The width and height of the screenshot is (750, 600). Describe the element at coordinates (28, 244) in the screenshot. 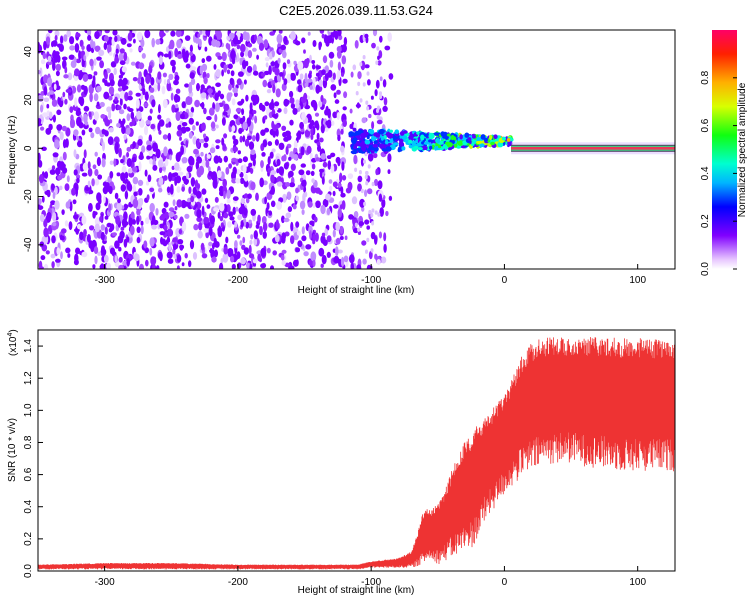

I see `y-tick-label: -40` at that location.